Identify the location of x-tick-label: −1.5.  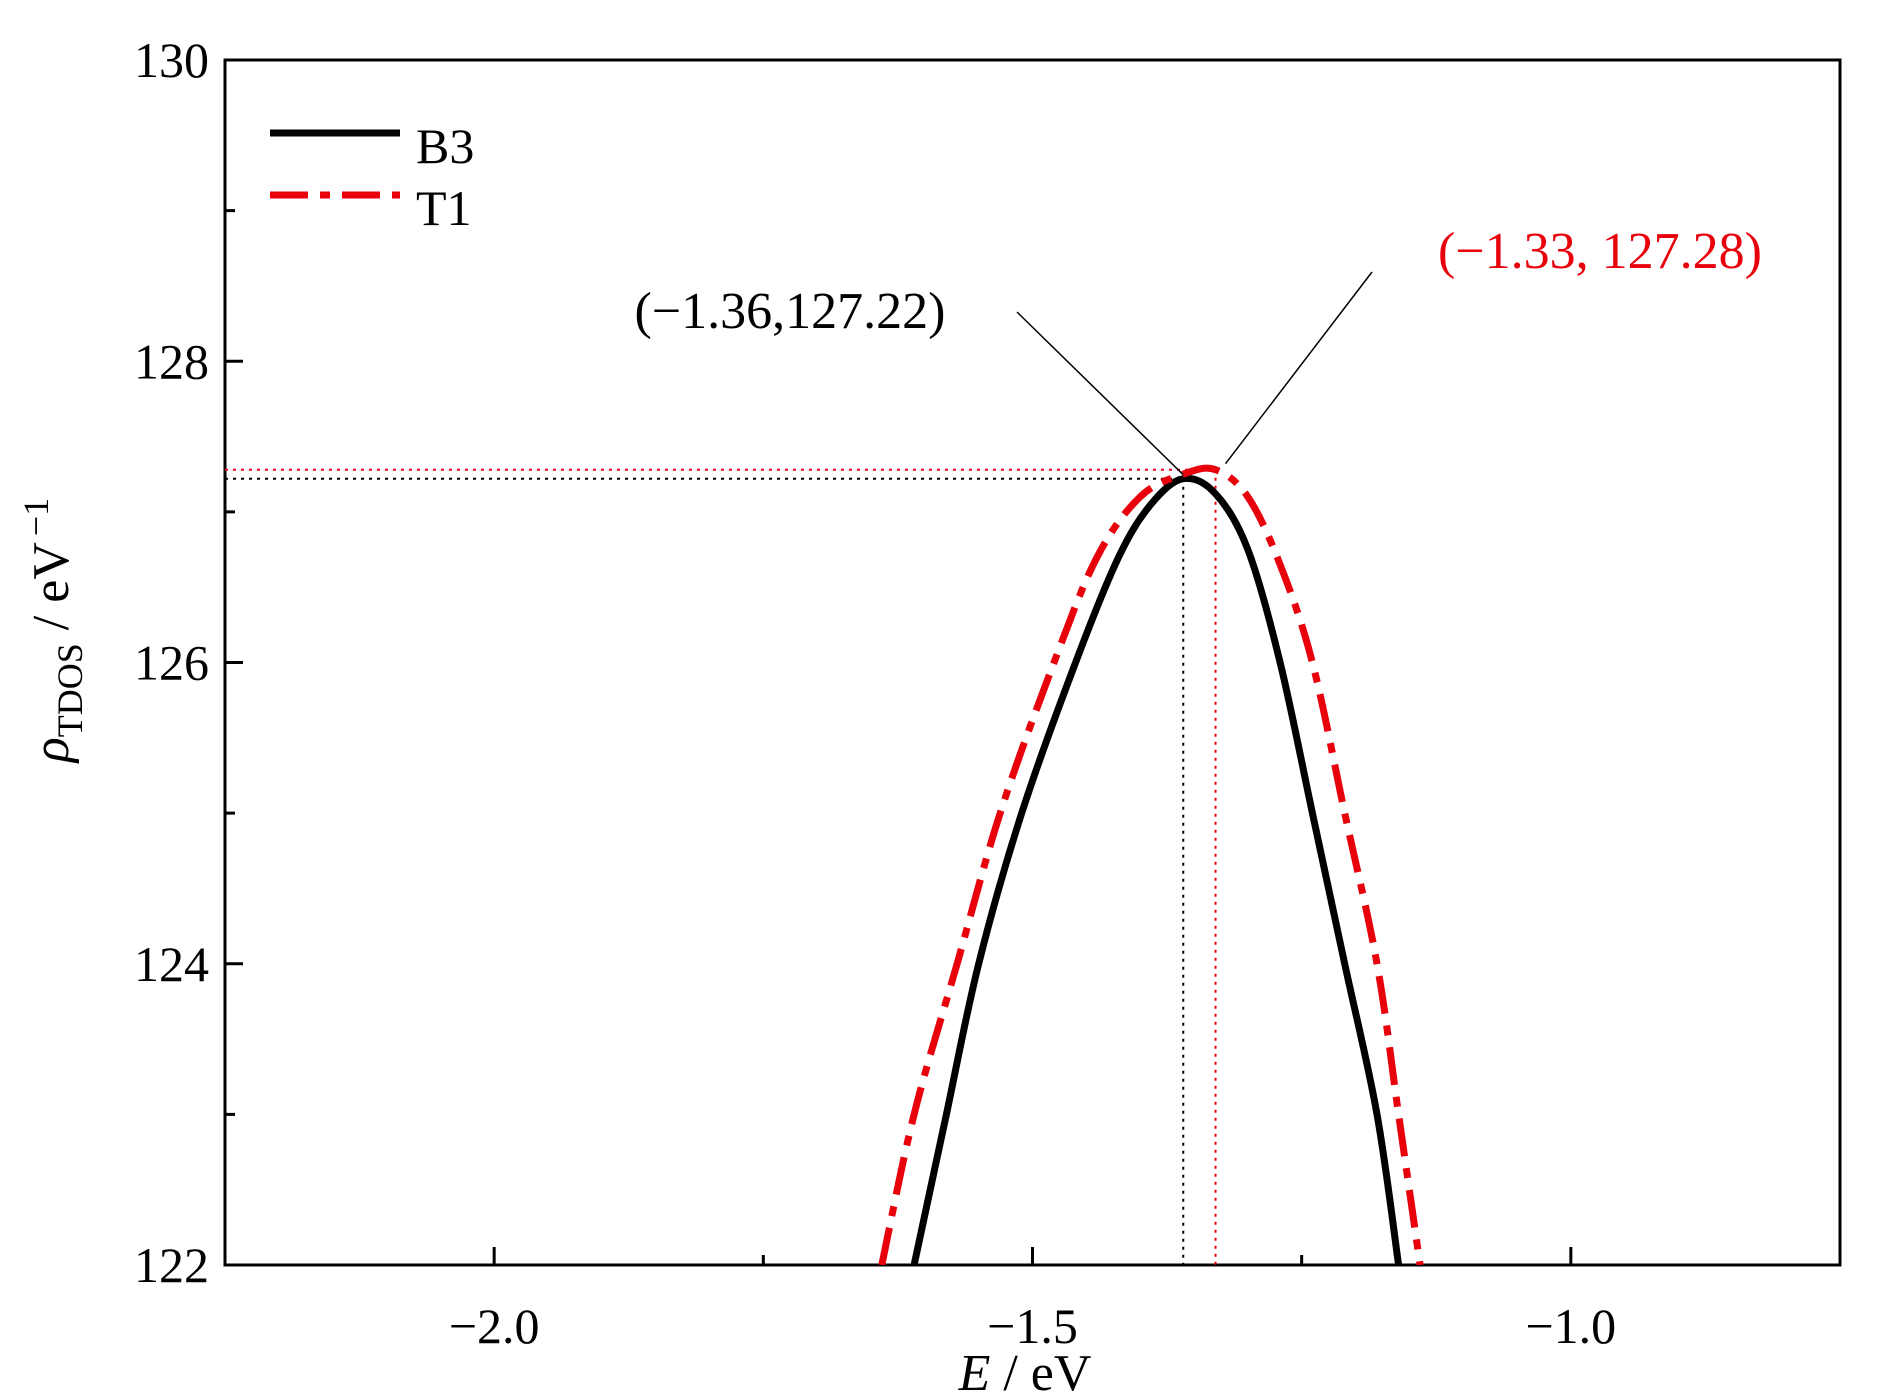
(1032, 1326).